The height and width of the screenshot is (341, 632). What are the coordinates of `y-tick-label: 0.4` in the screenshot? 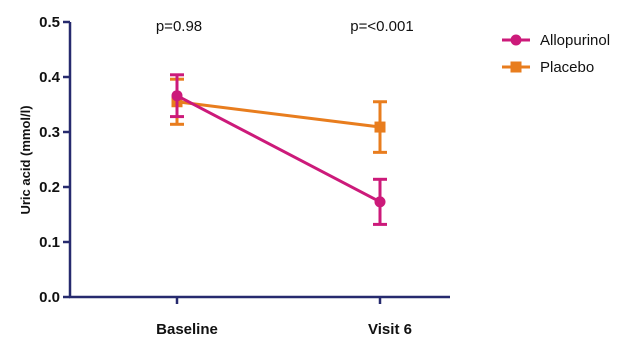 It's located at (50, 77).